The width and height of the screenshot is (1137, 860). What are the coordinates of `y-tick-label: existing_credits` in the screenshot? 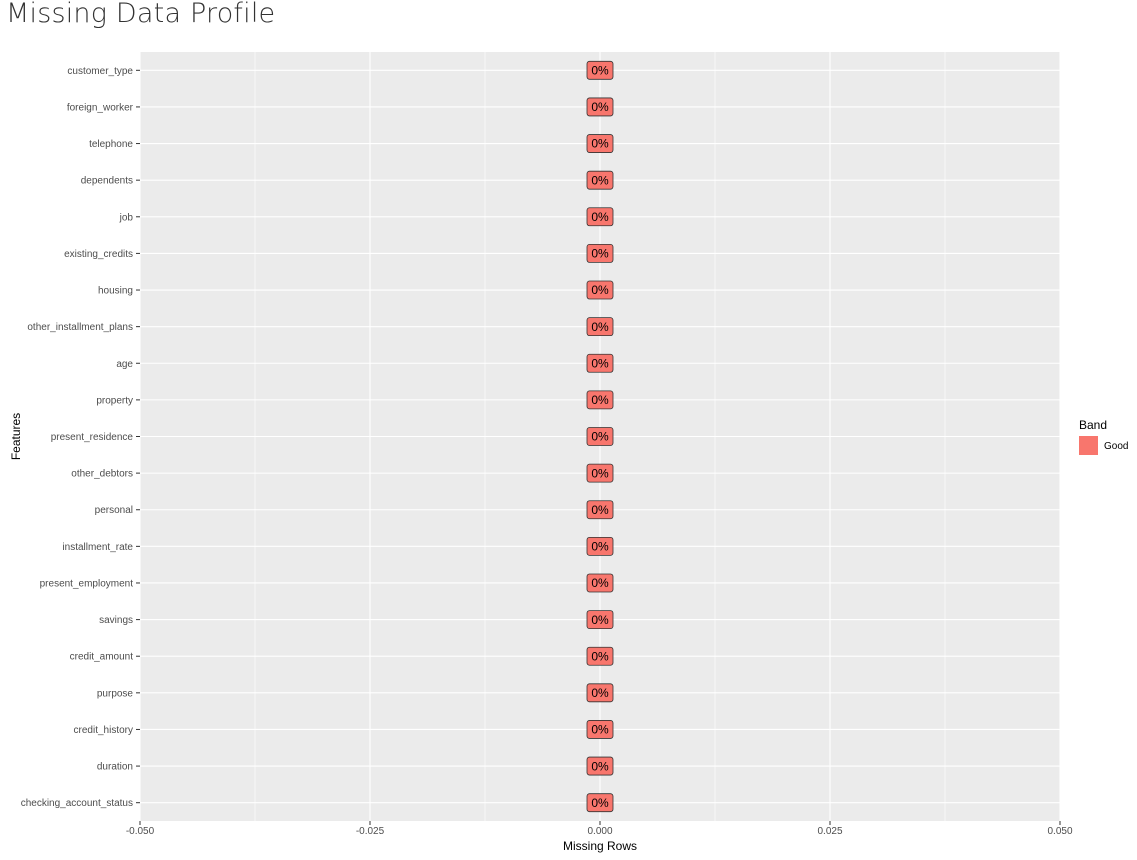 It's located at (98, 254).